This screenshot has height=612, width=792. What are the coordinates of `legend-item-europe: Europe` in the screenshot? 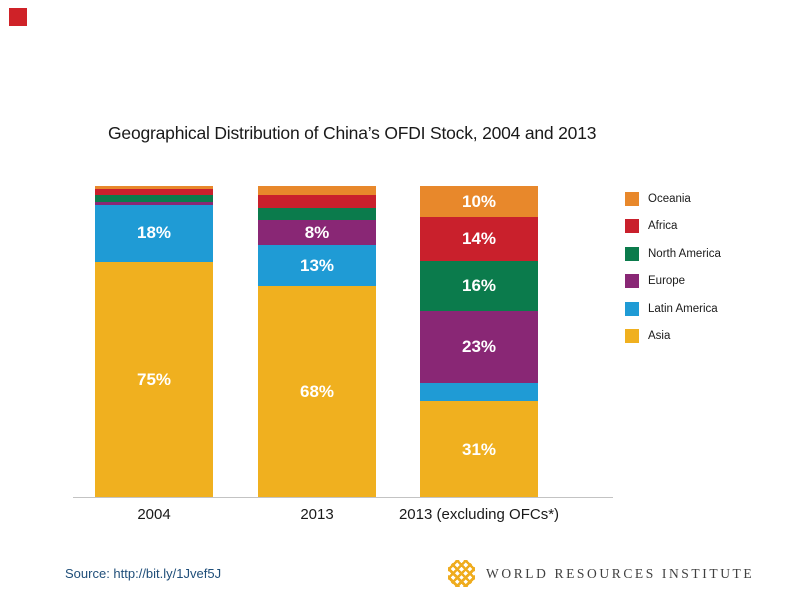 It's located at (673, 281).